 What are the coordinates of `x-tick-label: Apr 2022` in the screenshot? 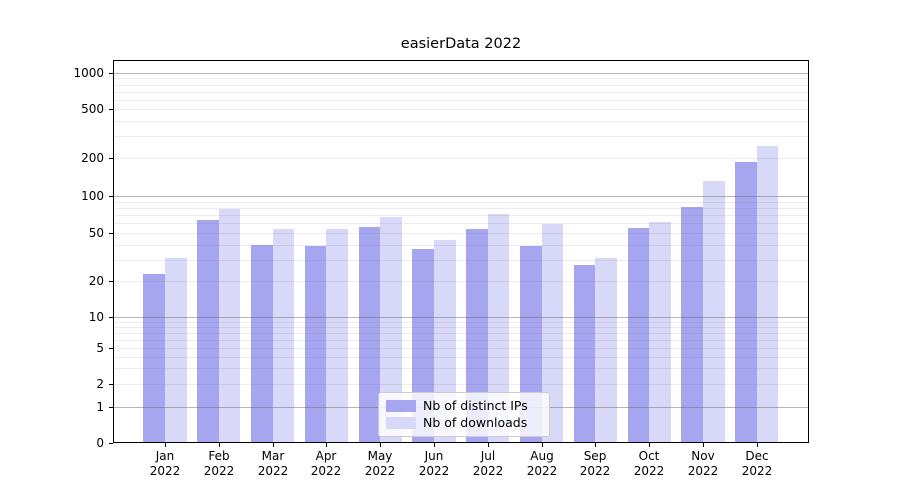 It's located at (326, 463).